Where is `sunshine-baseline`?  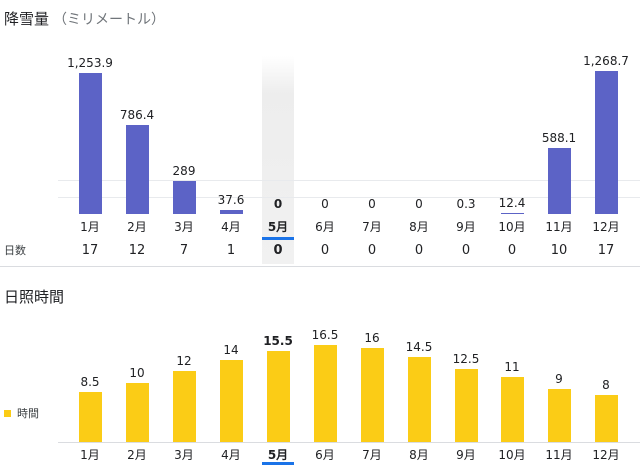 sunshine-baseline is located at coordinates (349, 442).